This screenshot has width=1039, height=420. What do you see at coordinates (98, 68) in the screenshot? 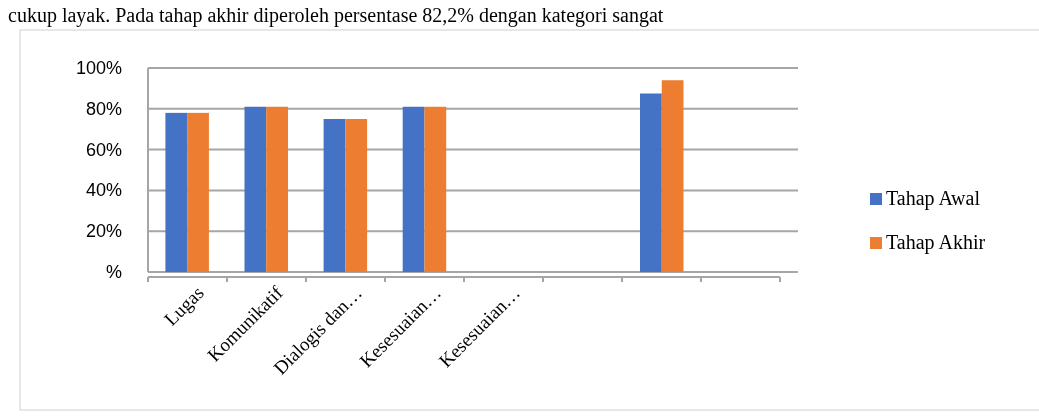
I see `y-tick-label: 100%` at bounding box center [98, 68].